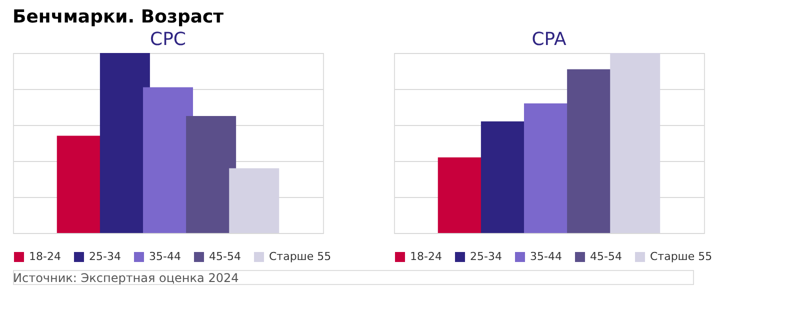  I want to click on chart-title: CPC, so click(168, 39).